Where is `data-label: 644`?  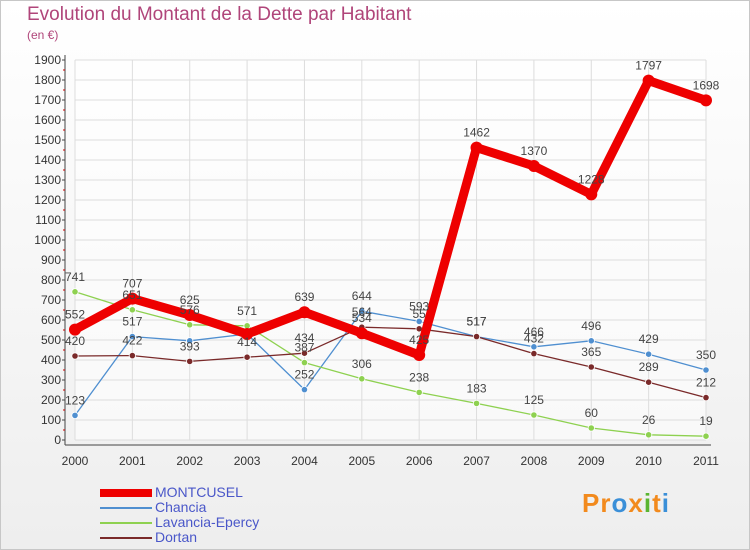
data-label: 644 is located at coordinates (362, 296).